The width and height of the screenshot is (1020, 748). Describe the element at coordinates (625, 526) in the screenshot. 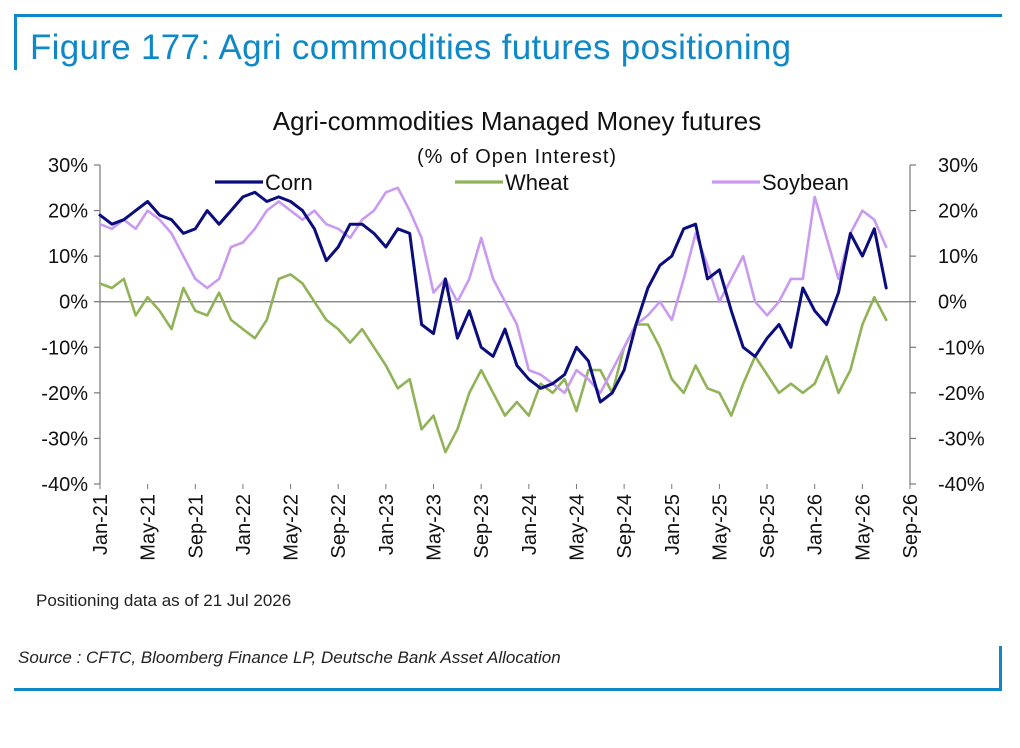

I see `x-tick-label: Sep-24` at that location.